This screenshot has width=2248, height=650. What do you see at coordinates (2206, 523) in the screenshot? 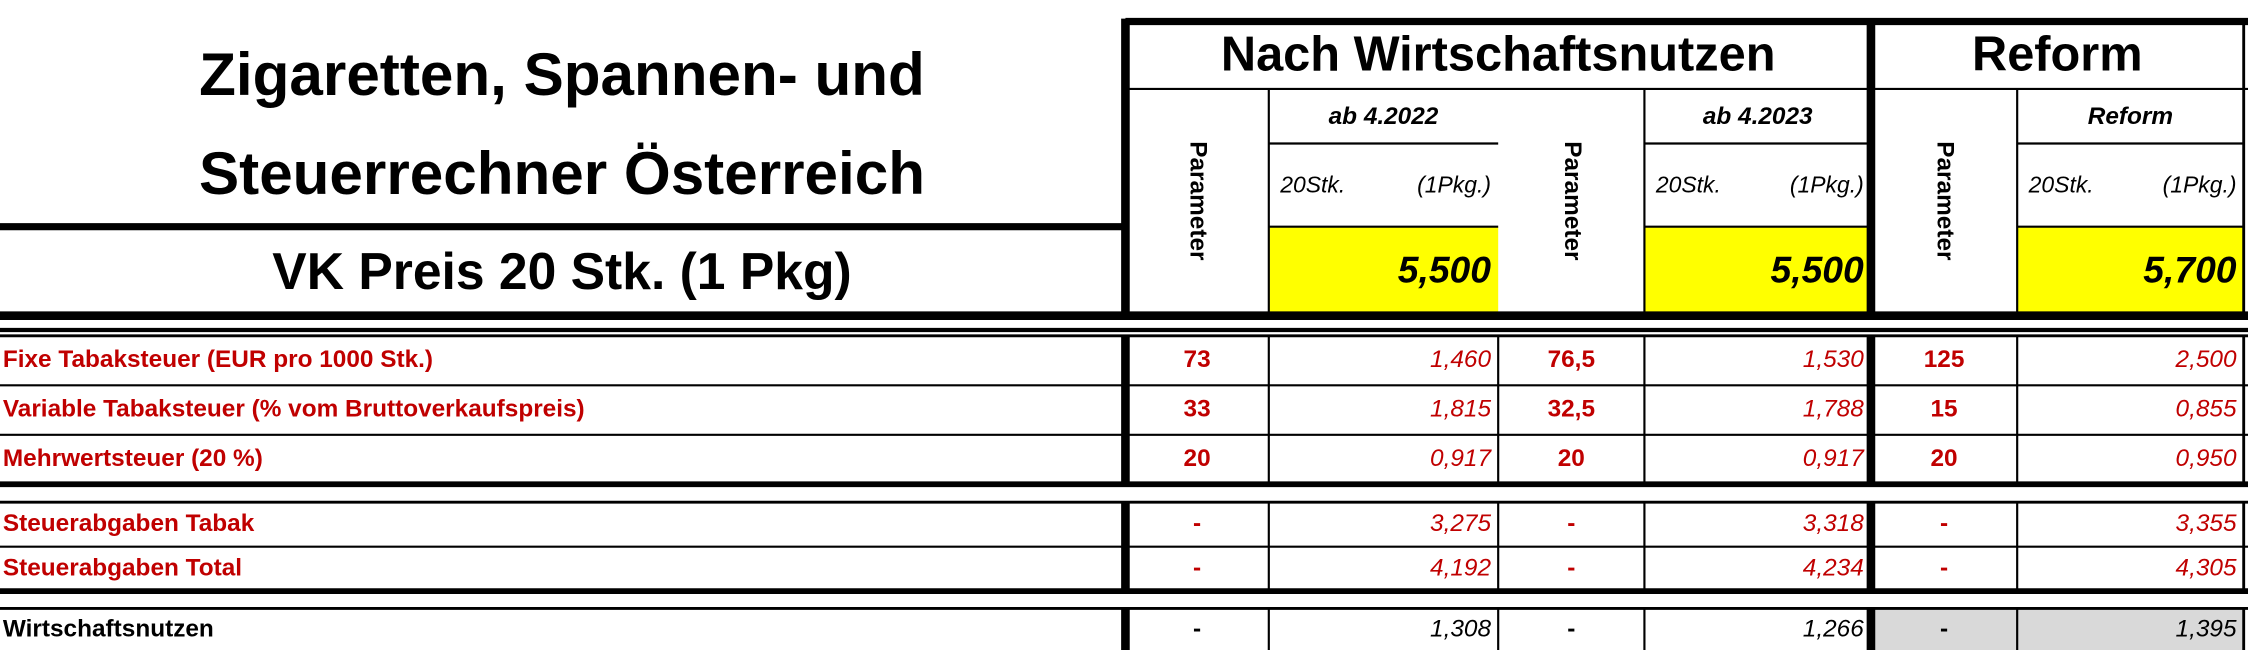
I see `value-cell: 3,355` at bounding box center [2206, 523].